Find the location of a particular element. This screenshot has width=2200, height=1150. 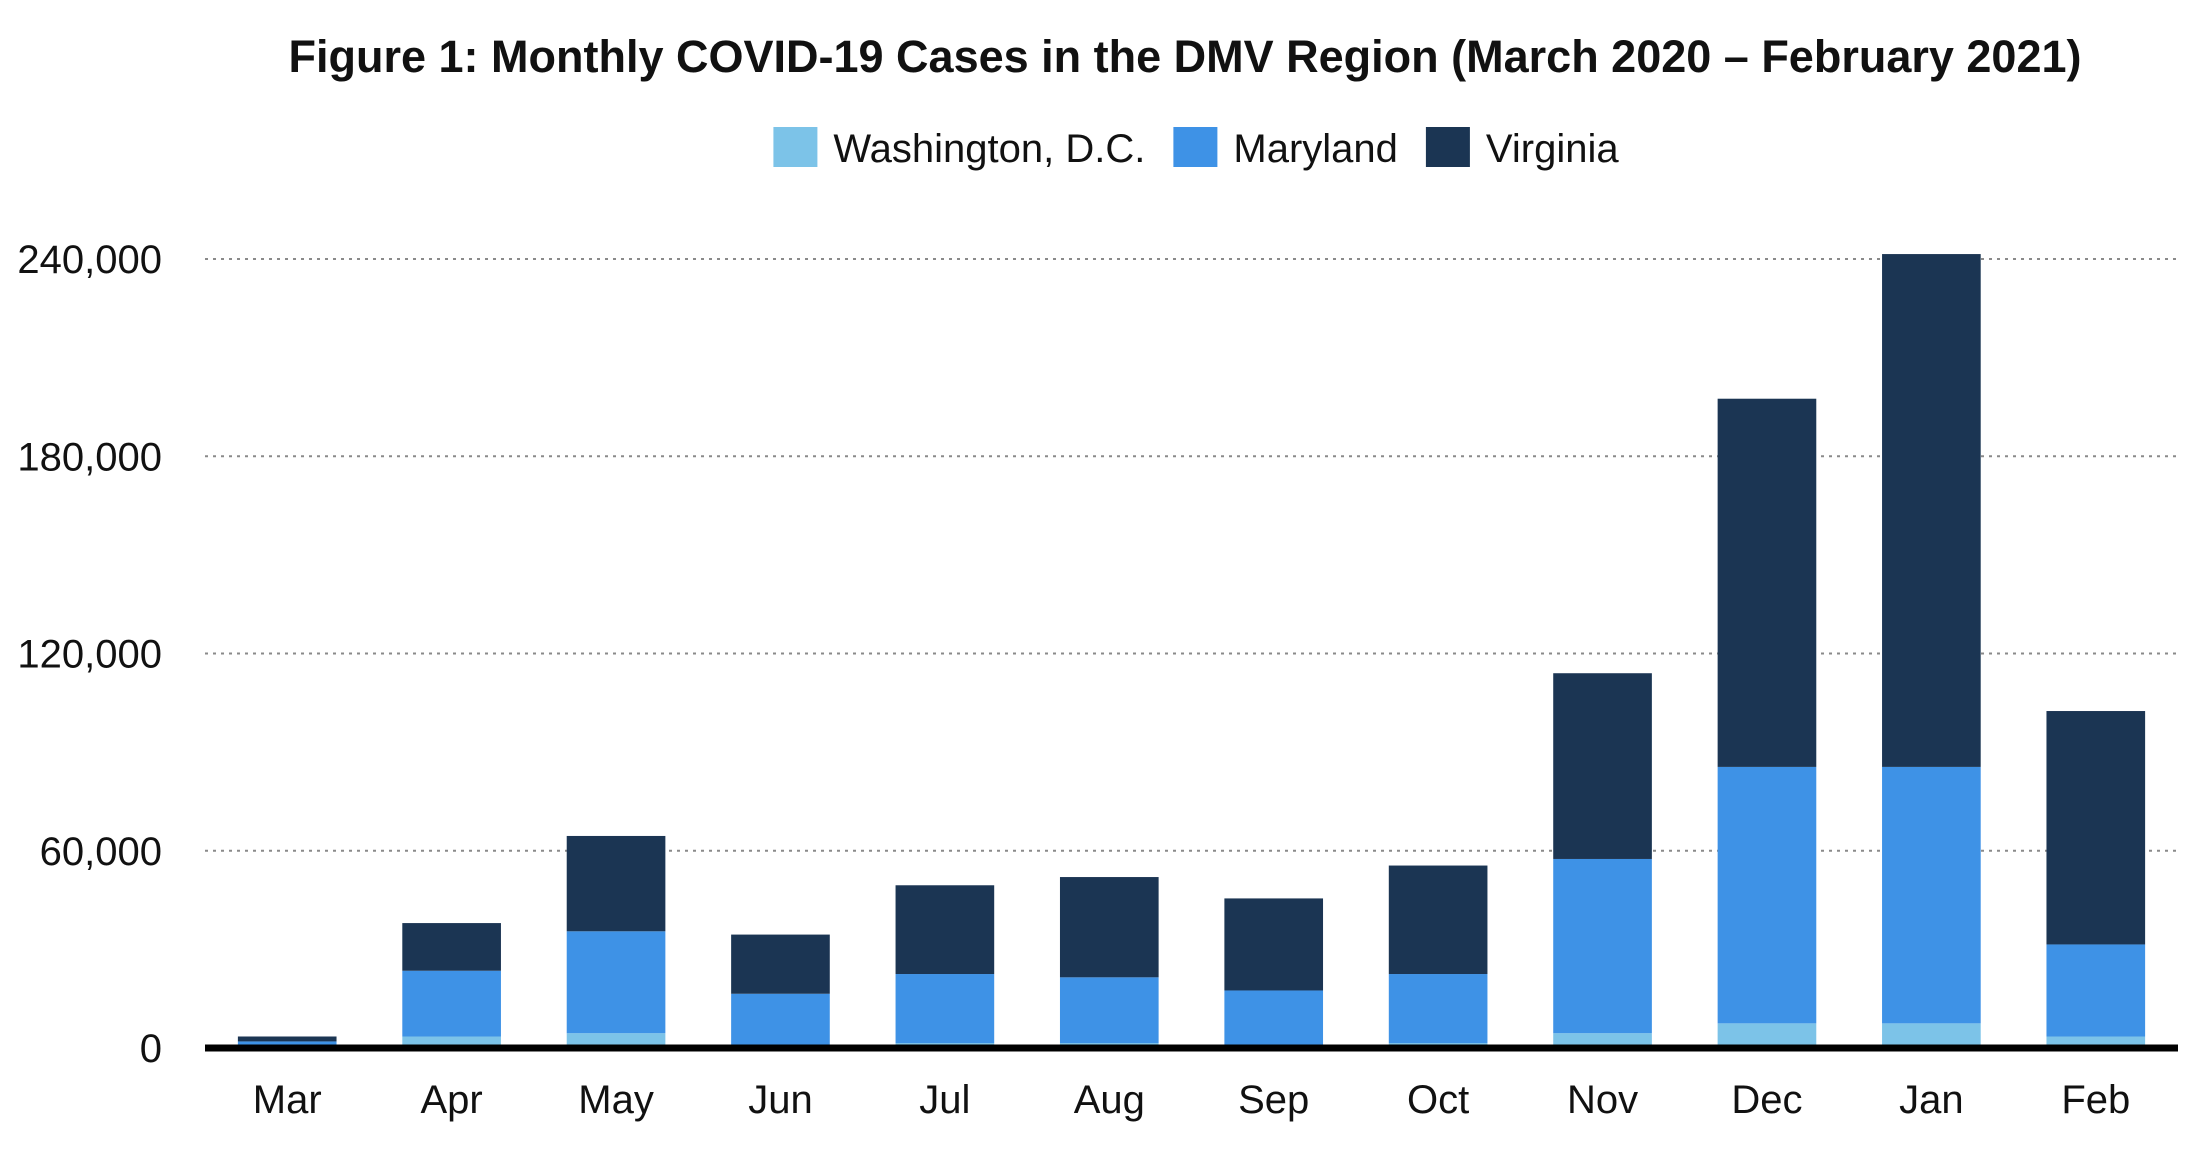

bar-apr-washington-d-c is located at coordinates (451, 1042).